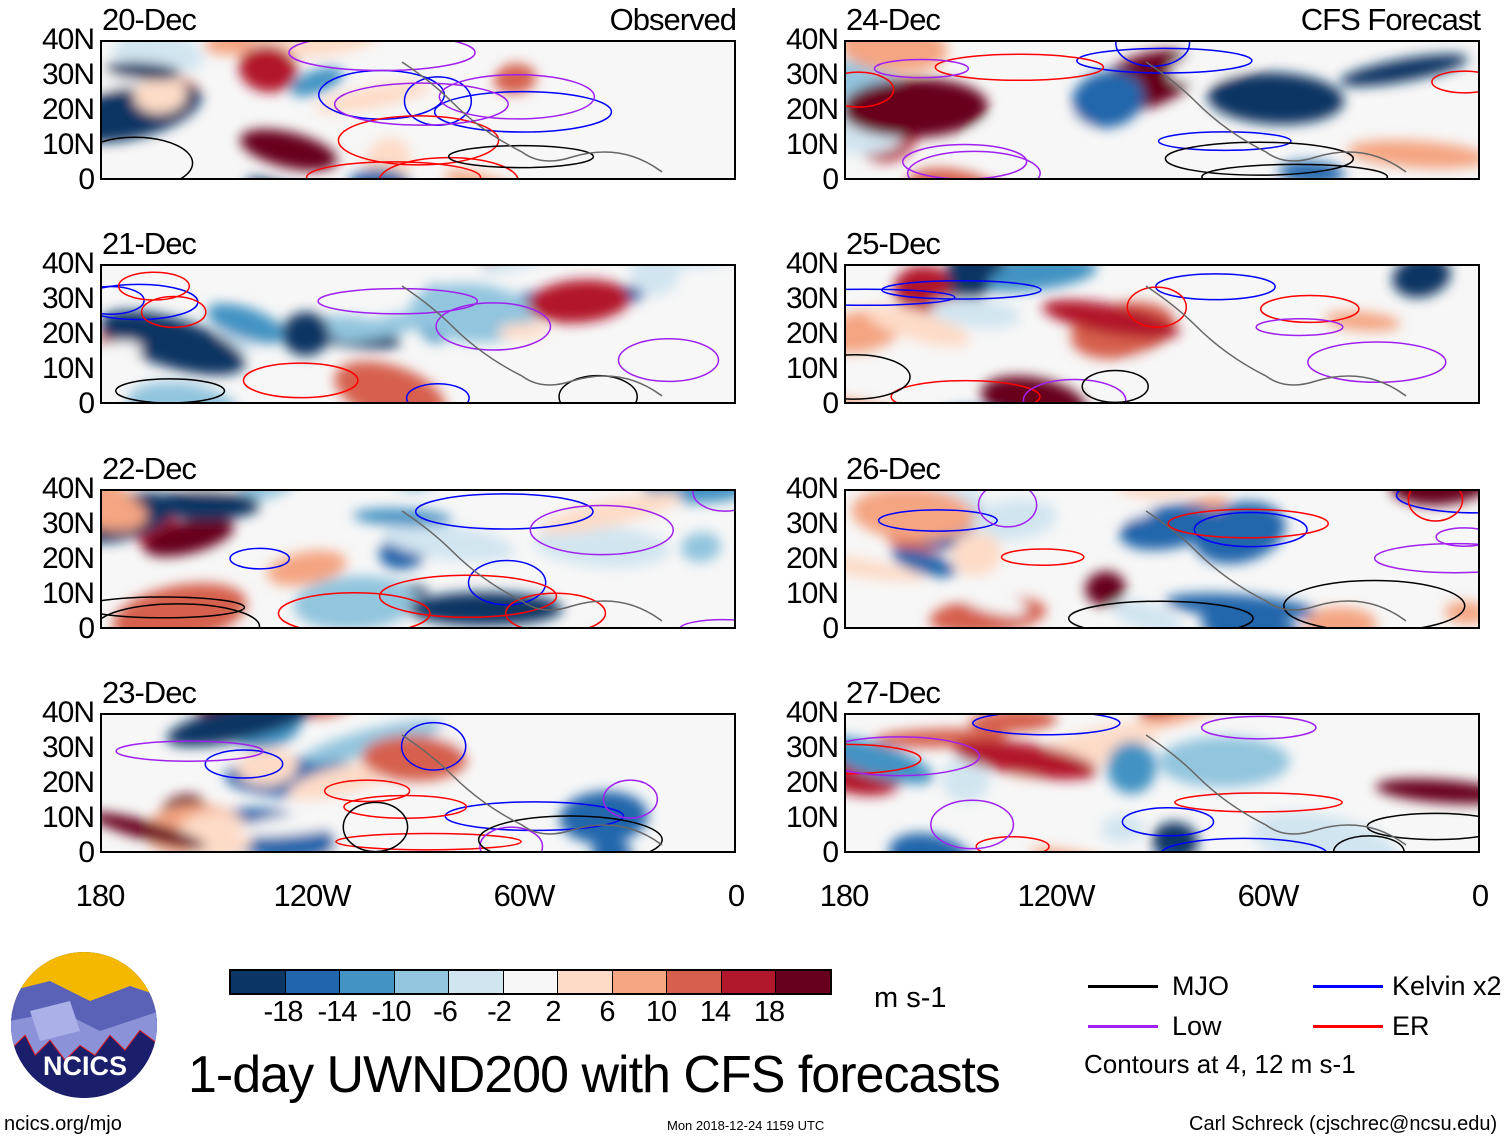 Image resolution: width=1510 pixels, height=1141 pixels. I want to click on ncics-logo: NCICS, so click(84, 1025).